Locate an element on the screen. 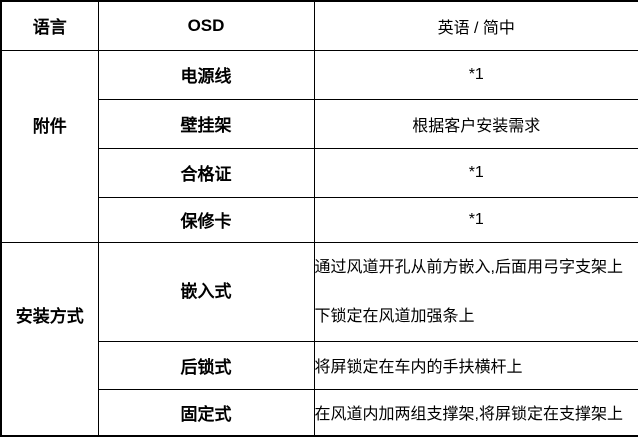 This screenshot has width=638, height=438. cell-warranty-card-label: 保修卡 is located at coordinates (206, 219).